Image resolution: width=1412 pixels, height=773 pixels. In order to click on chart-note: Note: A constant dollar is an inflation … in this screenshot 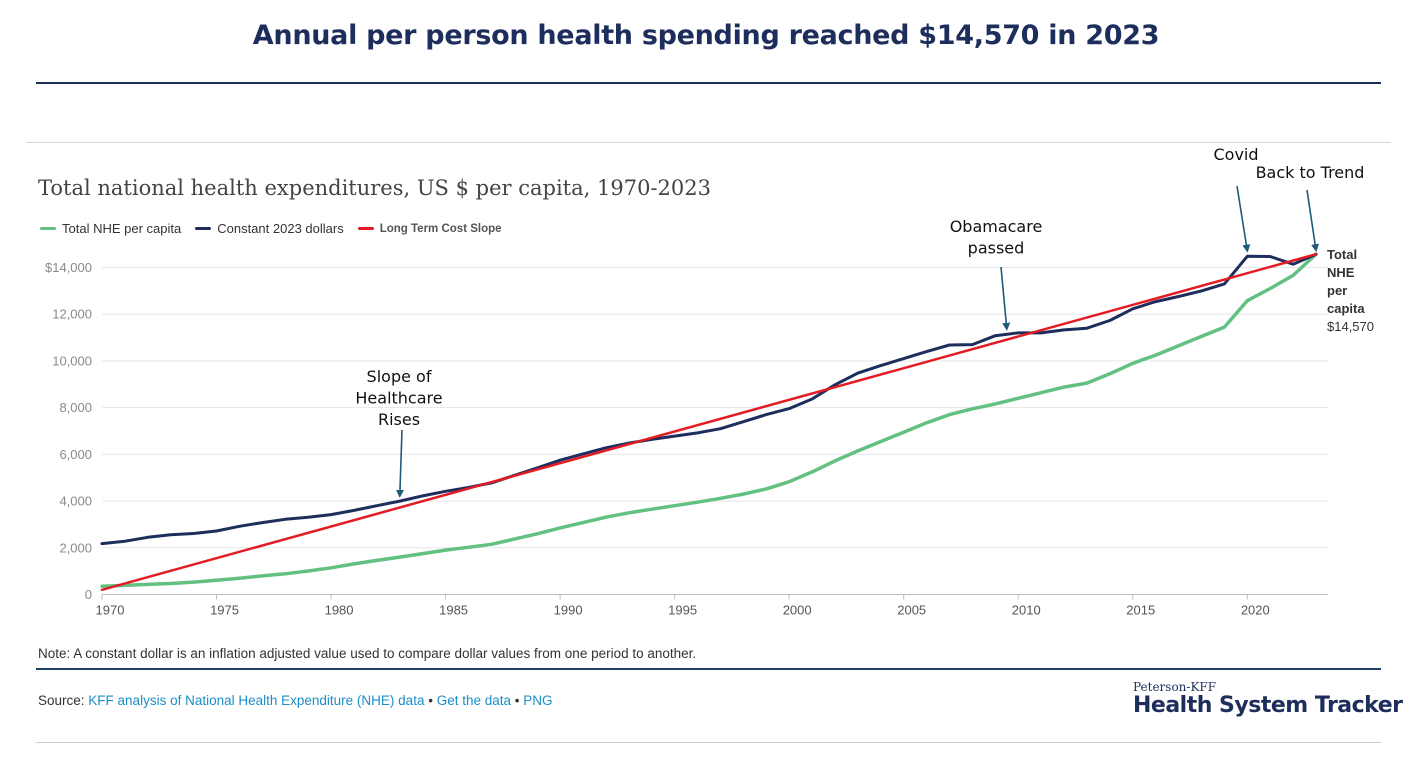, I will do `click(367, 653)`.